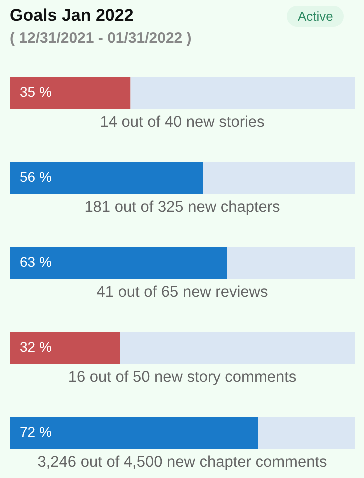  I want to click on y-tick-label: 41 out of 65 new reviews, so click(182, 292).